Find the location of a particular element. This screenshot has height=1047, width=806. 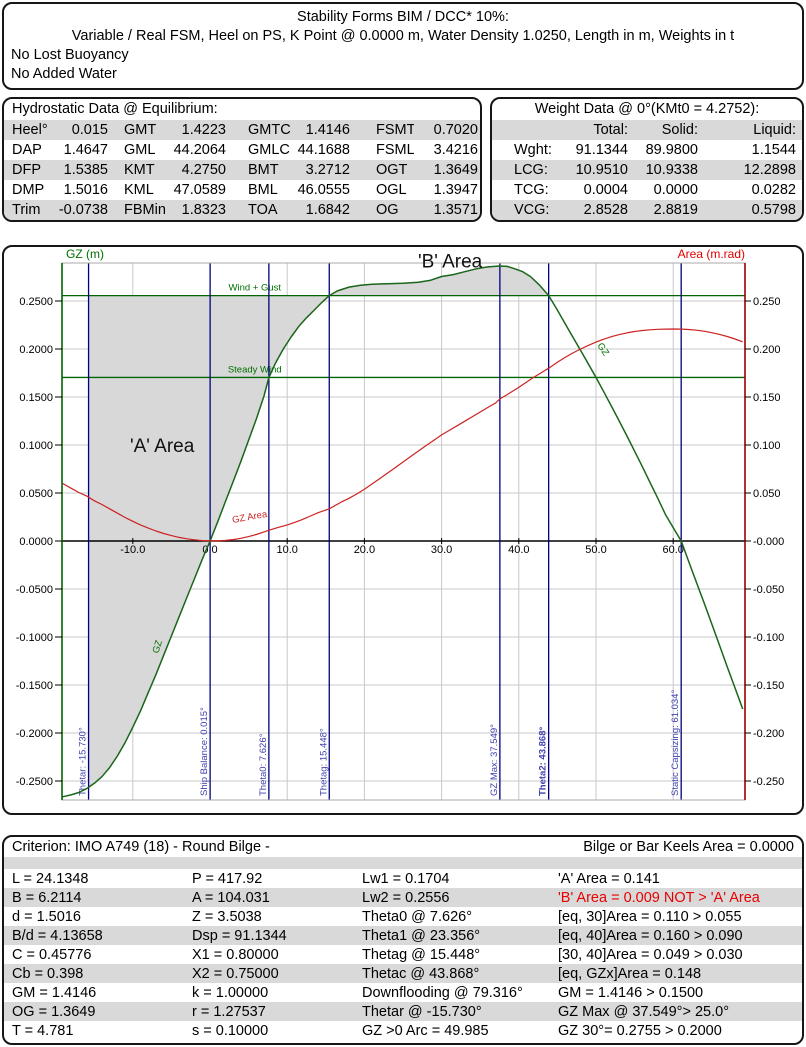

hydro-value: 47.0589 is located at coordinates (199, 190).